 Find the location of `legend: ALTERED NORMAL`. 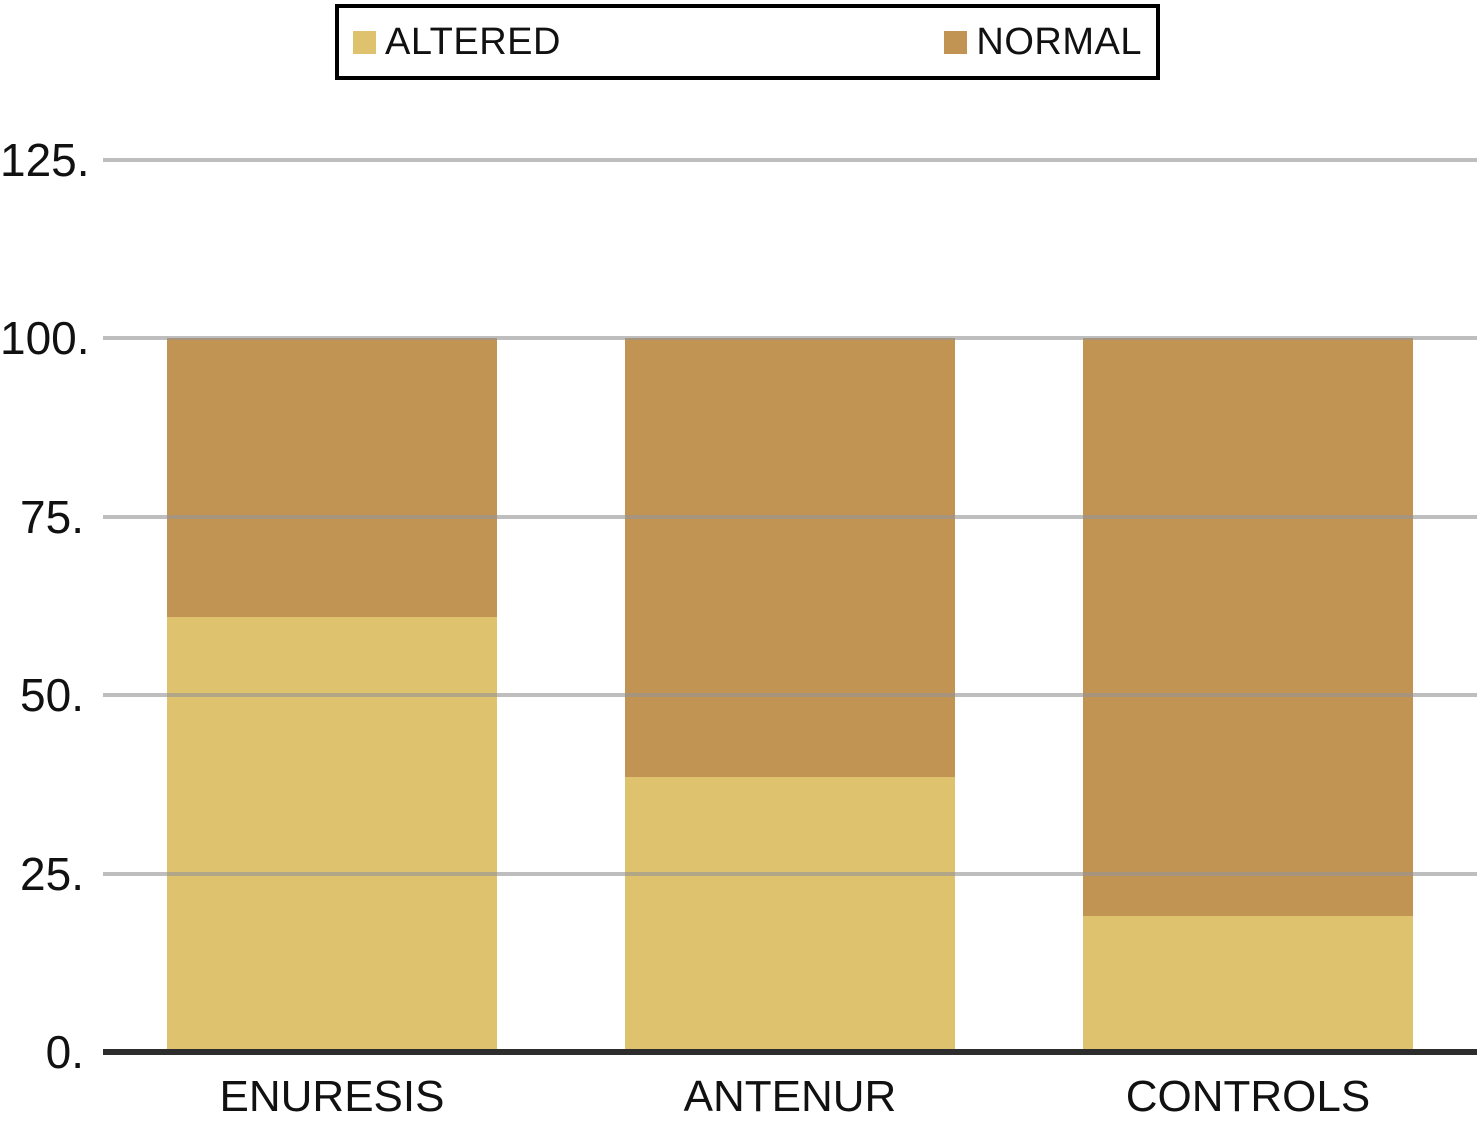

legend: ALTERED NORMAL is located at coordinates (747, 42).